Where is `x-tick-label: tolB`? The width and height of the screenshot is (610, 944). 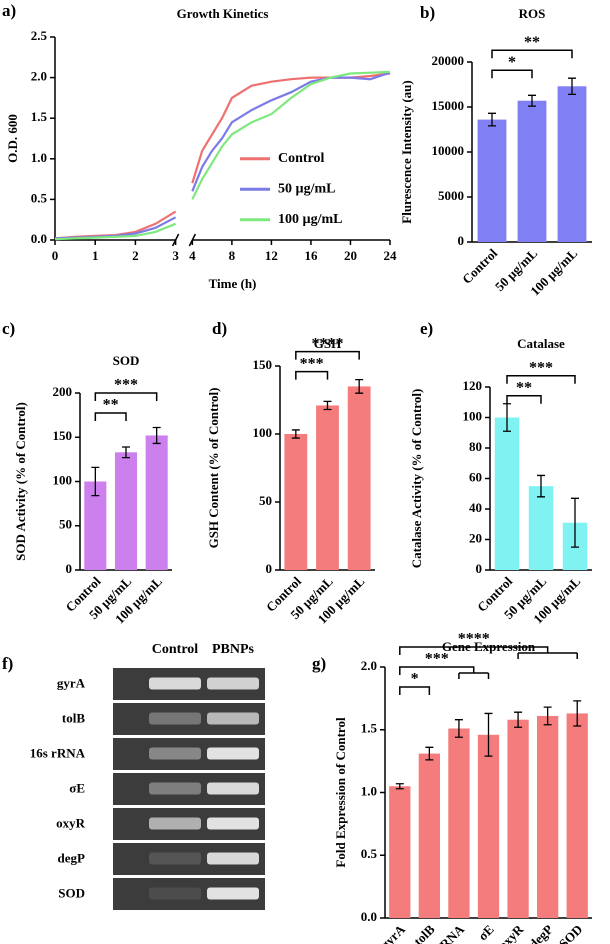
x-tick-label: tolB is located at coordinates (424, 932).